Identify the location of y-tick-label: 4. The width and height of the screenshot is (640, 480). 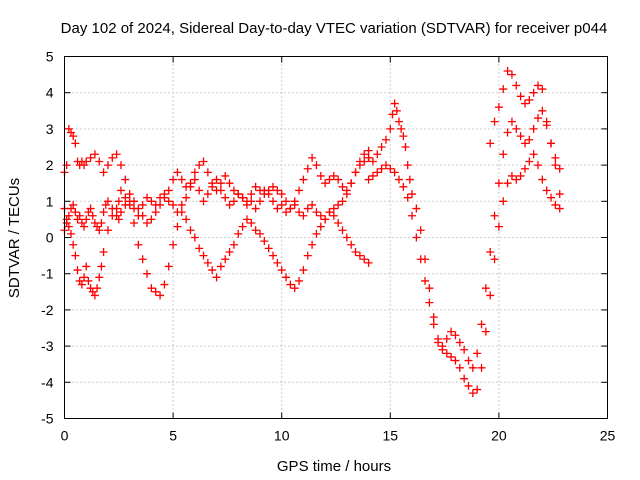
(50, 93).